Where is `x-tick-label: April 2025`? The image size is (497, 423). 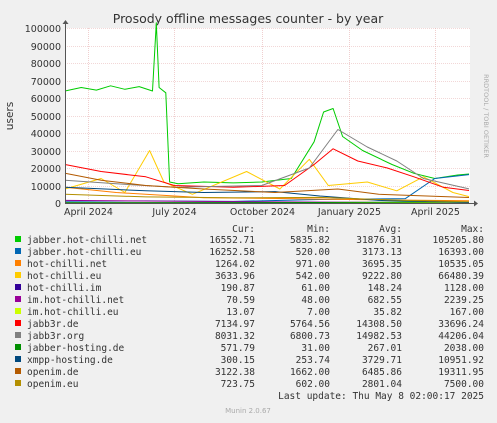
x-tick-label: April 2025 is located at coordinates (435, 212).